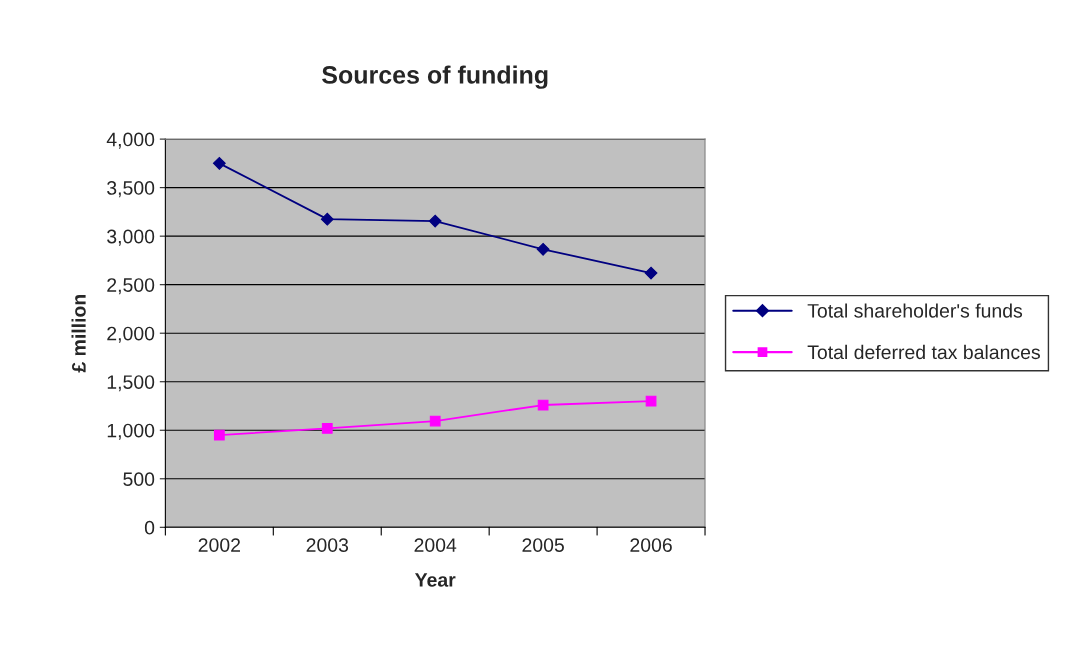 This screenshot has height=647, width=1088. What do you see at coordinates (131, 237) in the screenshot?
I see `y-tick-label: 3,000` at bounding box center [131, 237].